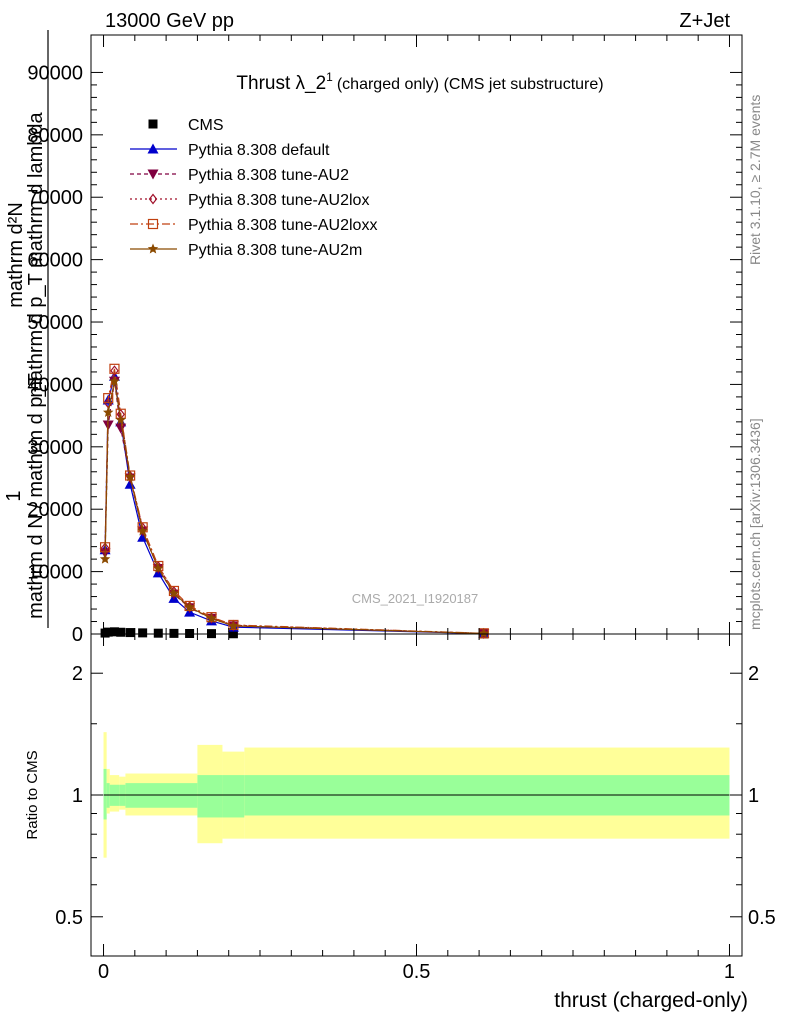 The height and width of the screenshot is (1024, 786). Describe the element at coordinates (762, 918) in the screenshot. I see `ratio-y-tick-label-right: 0.5` at that location.